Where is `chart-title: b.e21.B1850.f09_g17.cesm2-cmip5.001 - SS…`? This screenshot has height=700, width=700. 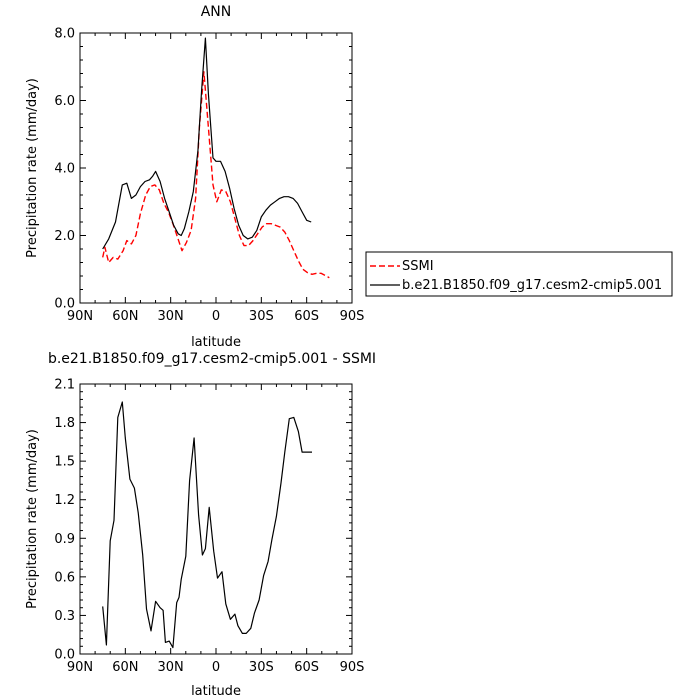
chart-title: b.e21.B1850.f09_g17.cesm2-cmip5.001 - SS… is located at coordinates (212, 359).